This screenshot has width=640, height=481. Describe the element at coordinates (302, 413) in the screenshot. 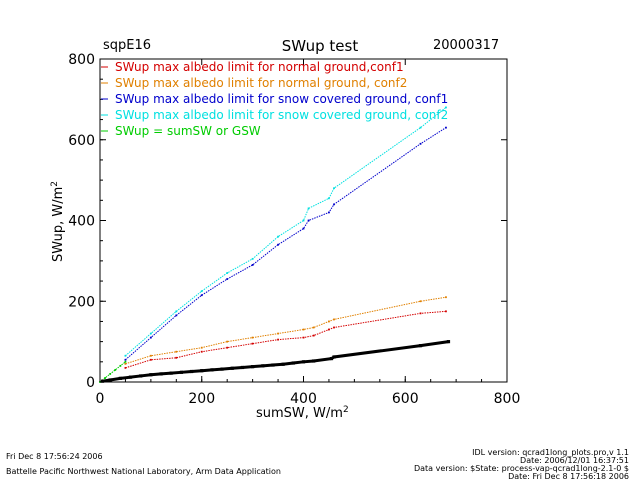

I see `x-axis-label: sumSW, W/m2` at that location.